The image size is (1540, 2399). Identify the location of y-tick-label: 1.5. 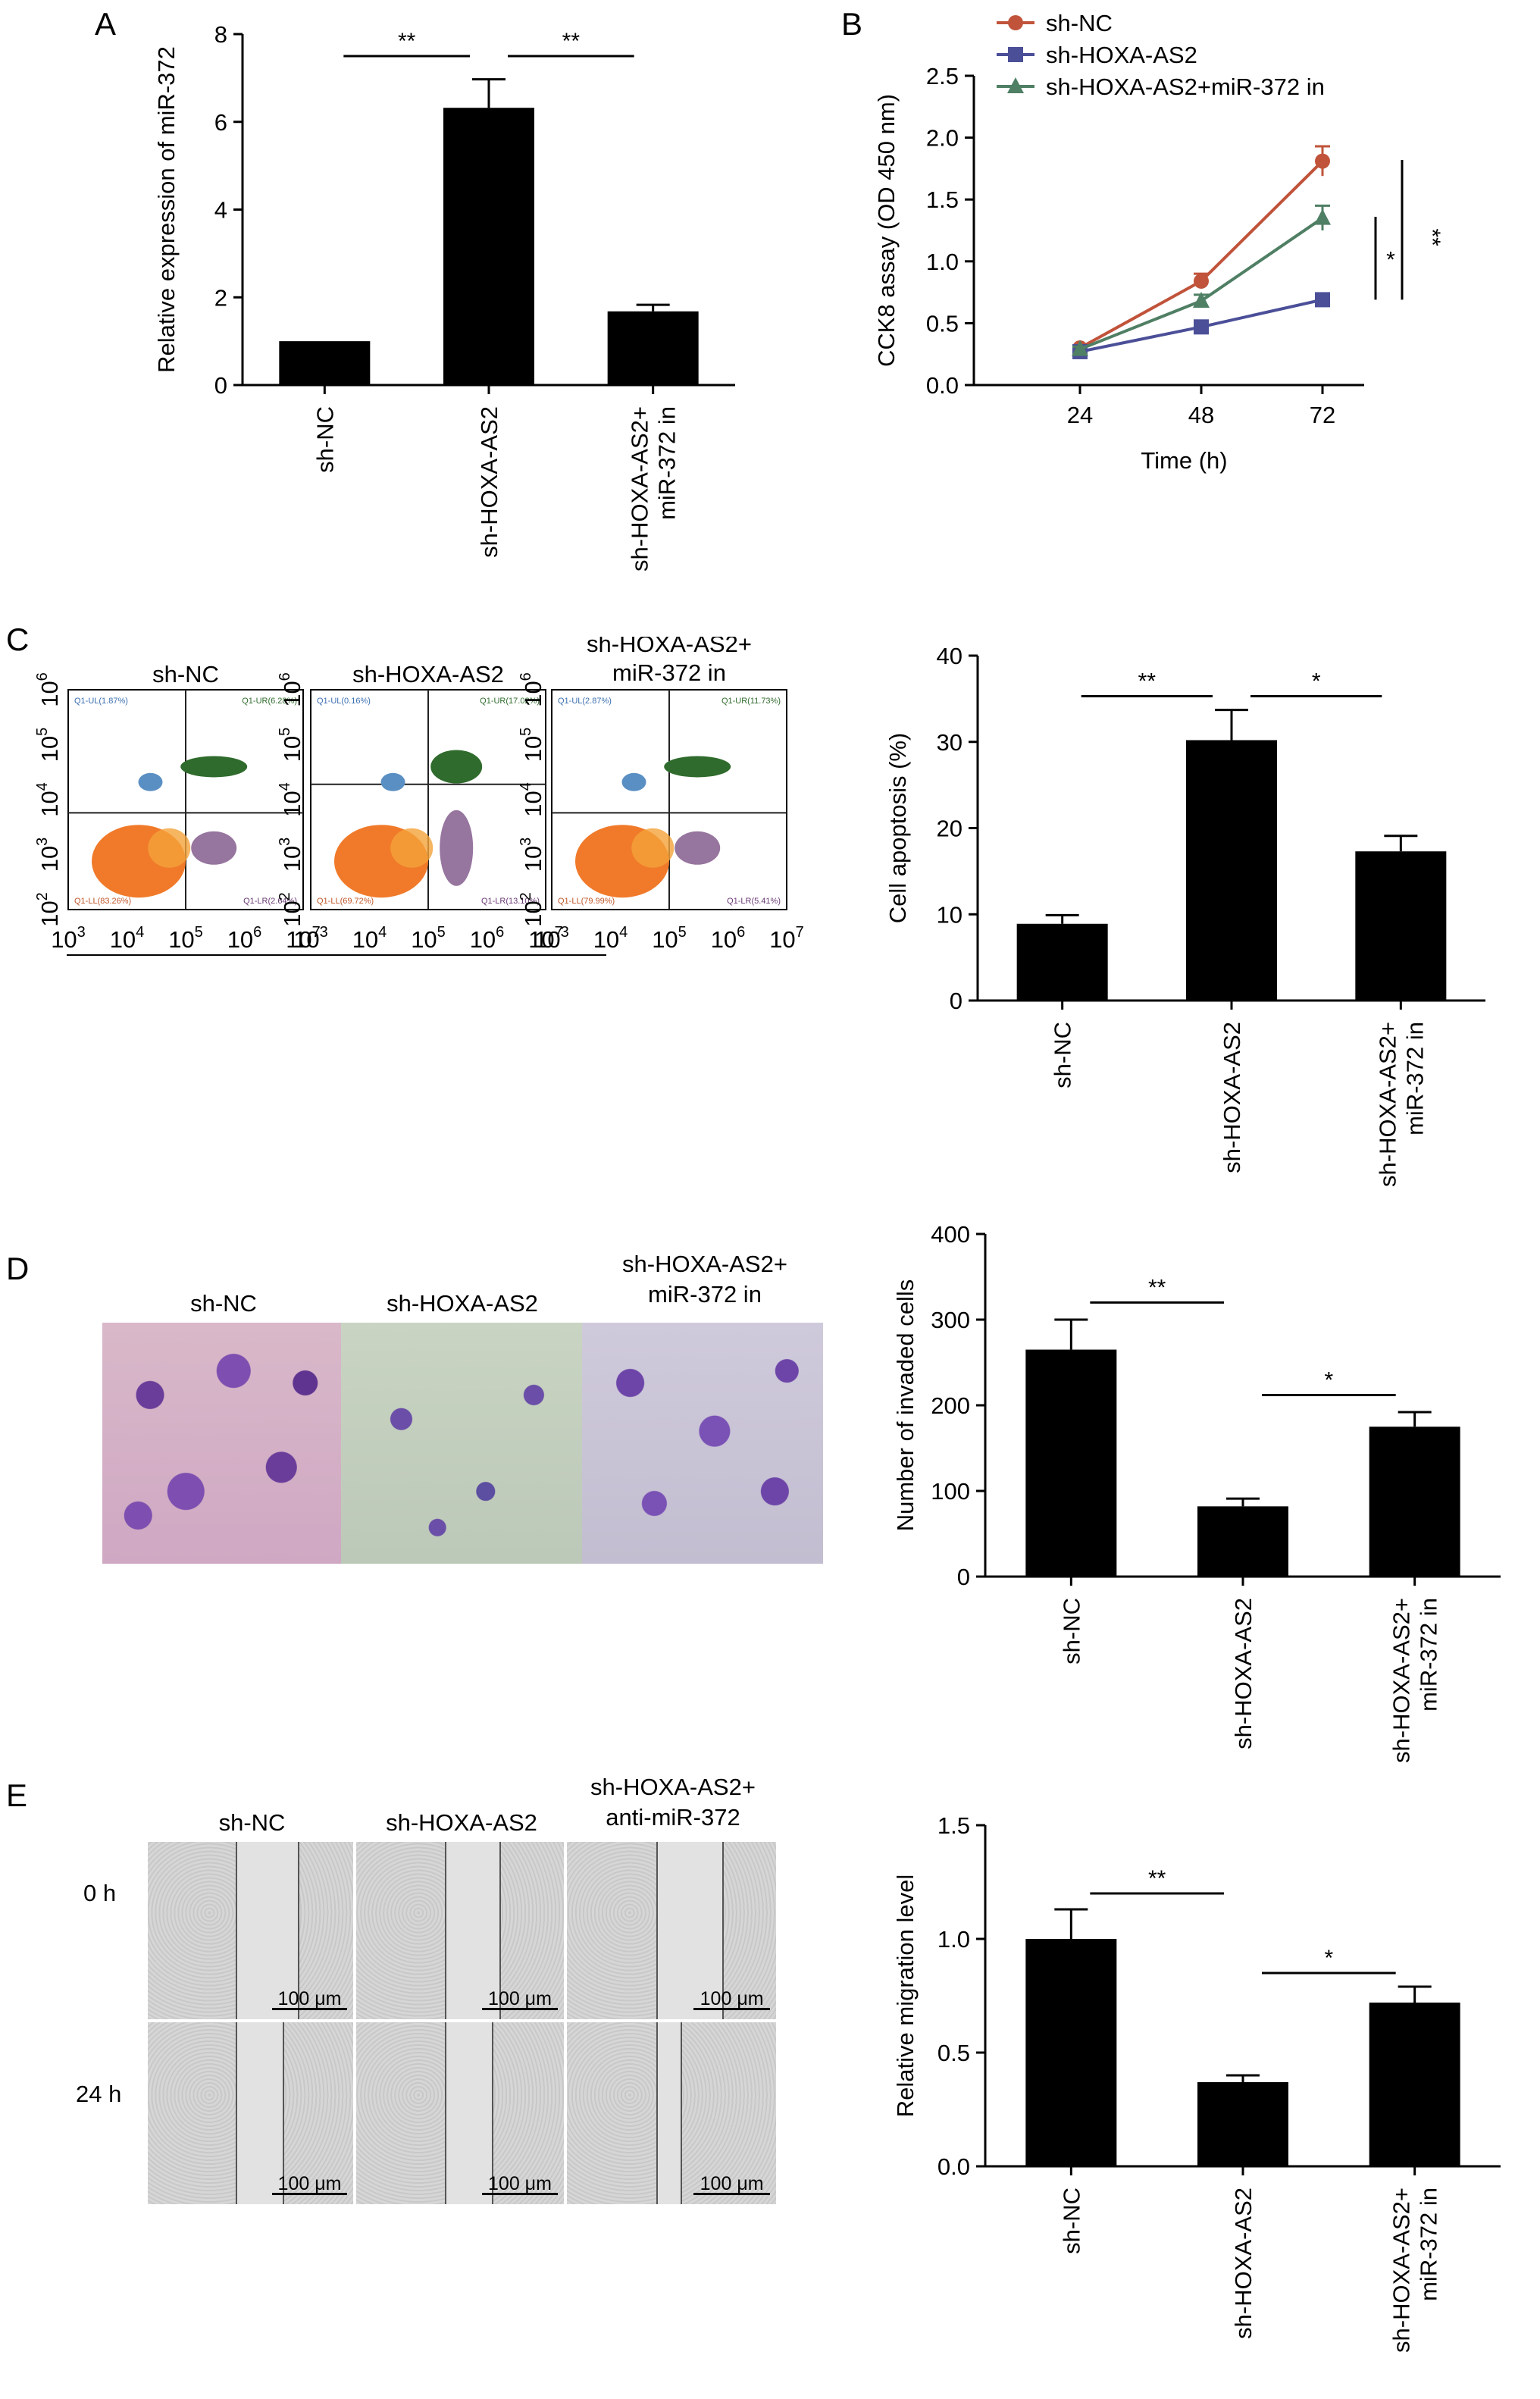
(953, 1825).